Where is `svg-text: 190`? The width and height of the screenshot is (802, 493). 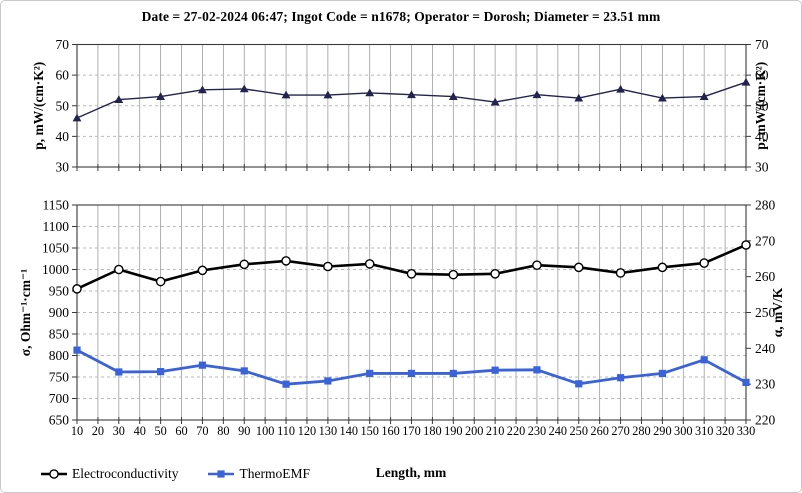
svg-text: 190 is located at coordinates (453, 431).